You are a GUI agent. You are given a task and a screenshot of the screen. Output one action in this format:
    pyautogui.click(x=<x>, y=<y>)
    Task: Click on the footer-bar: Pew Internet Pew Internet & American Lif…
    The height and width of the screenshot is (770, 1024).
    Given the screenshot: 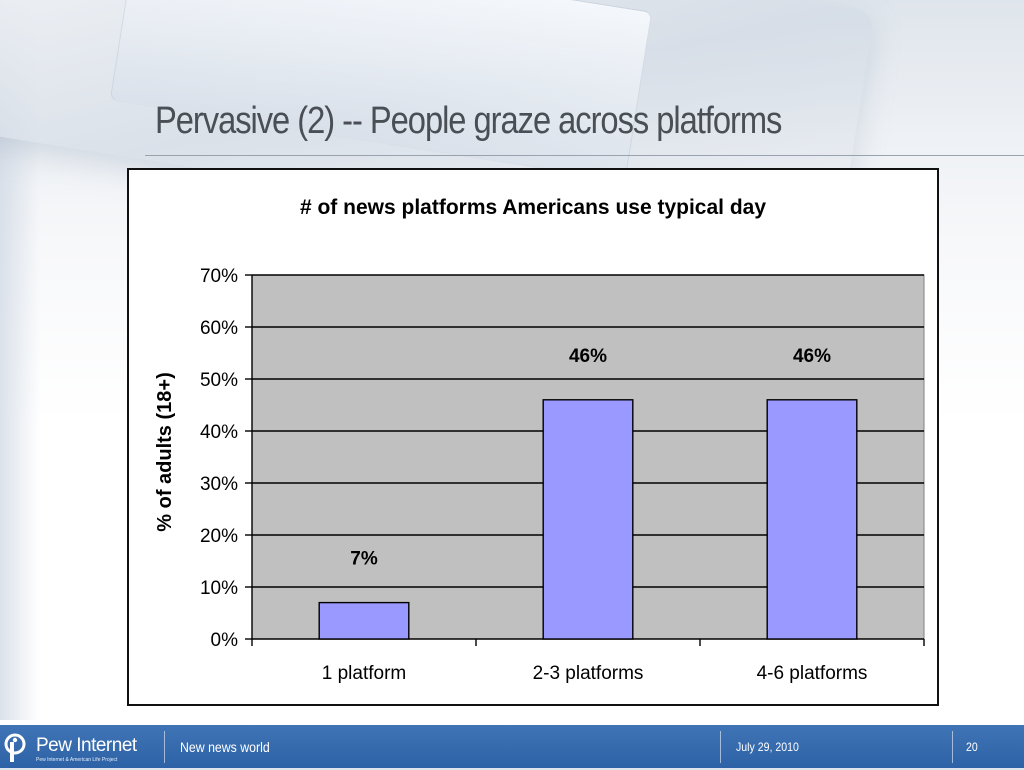 What is the action you would take?
    pyautogui.click(x=512, y=746)
    